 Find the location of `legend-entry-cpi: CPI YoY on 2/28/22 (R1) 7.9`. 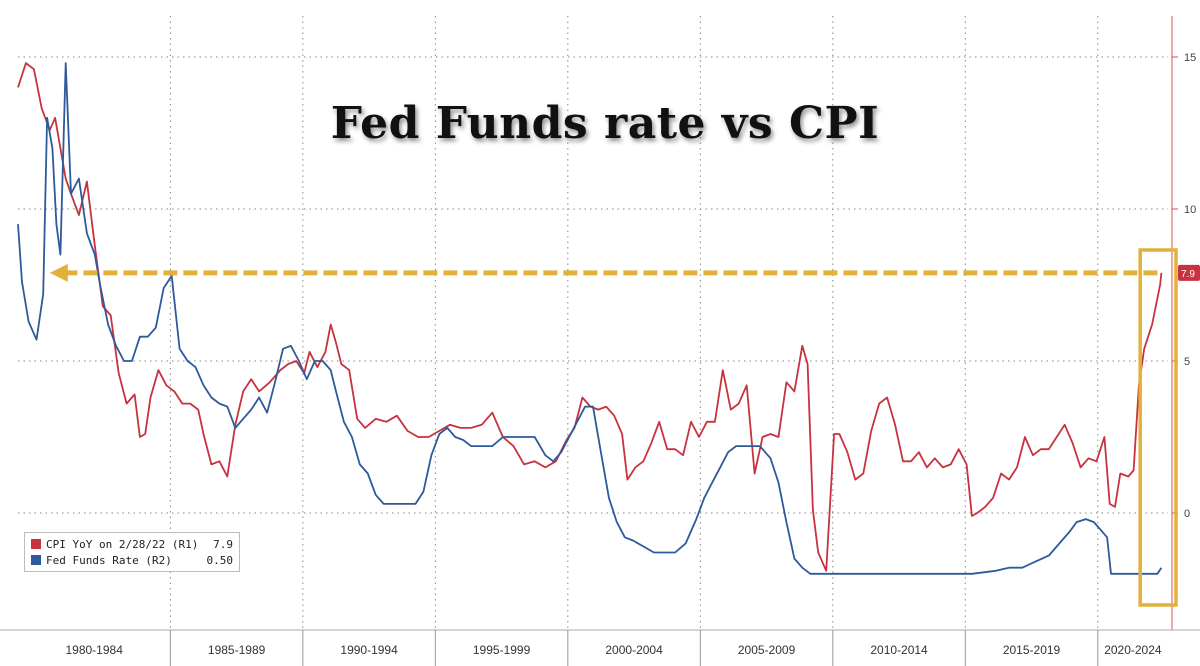

legend-entry-cpi: CPI YoY on 2/28/22 (R1) 7.9 is located at coordinates (132, 544).